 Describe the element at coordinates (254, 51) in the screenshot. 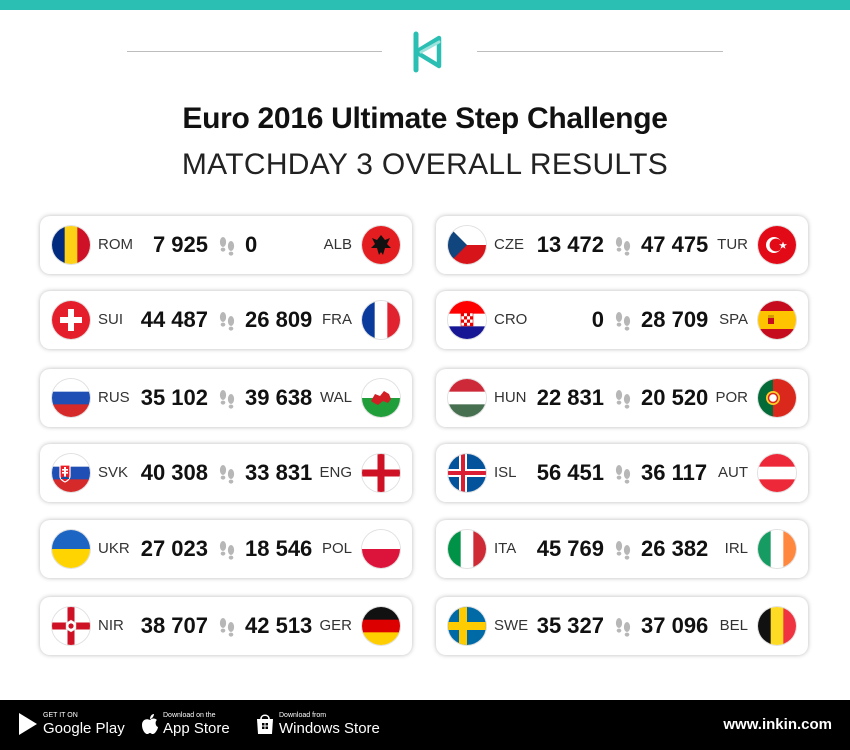

I see `header-divider-left` at that location.